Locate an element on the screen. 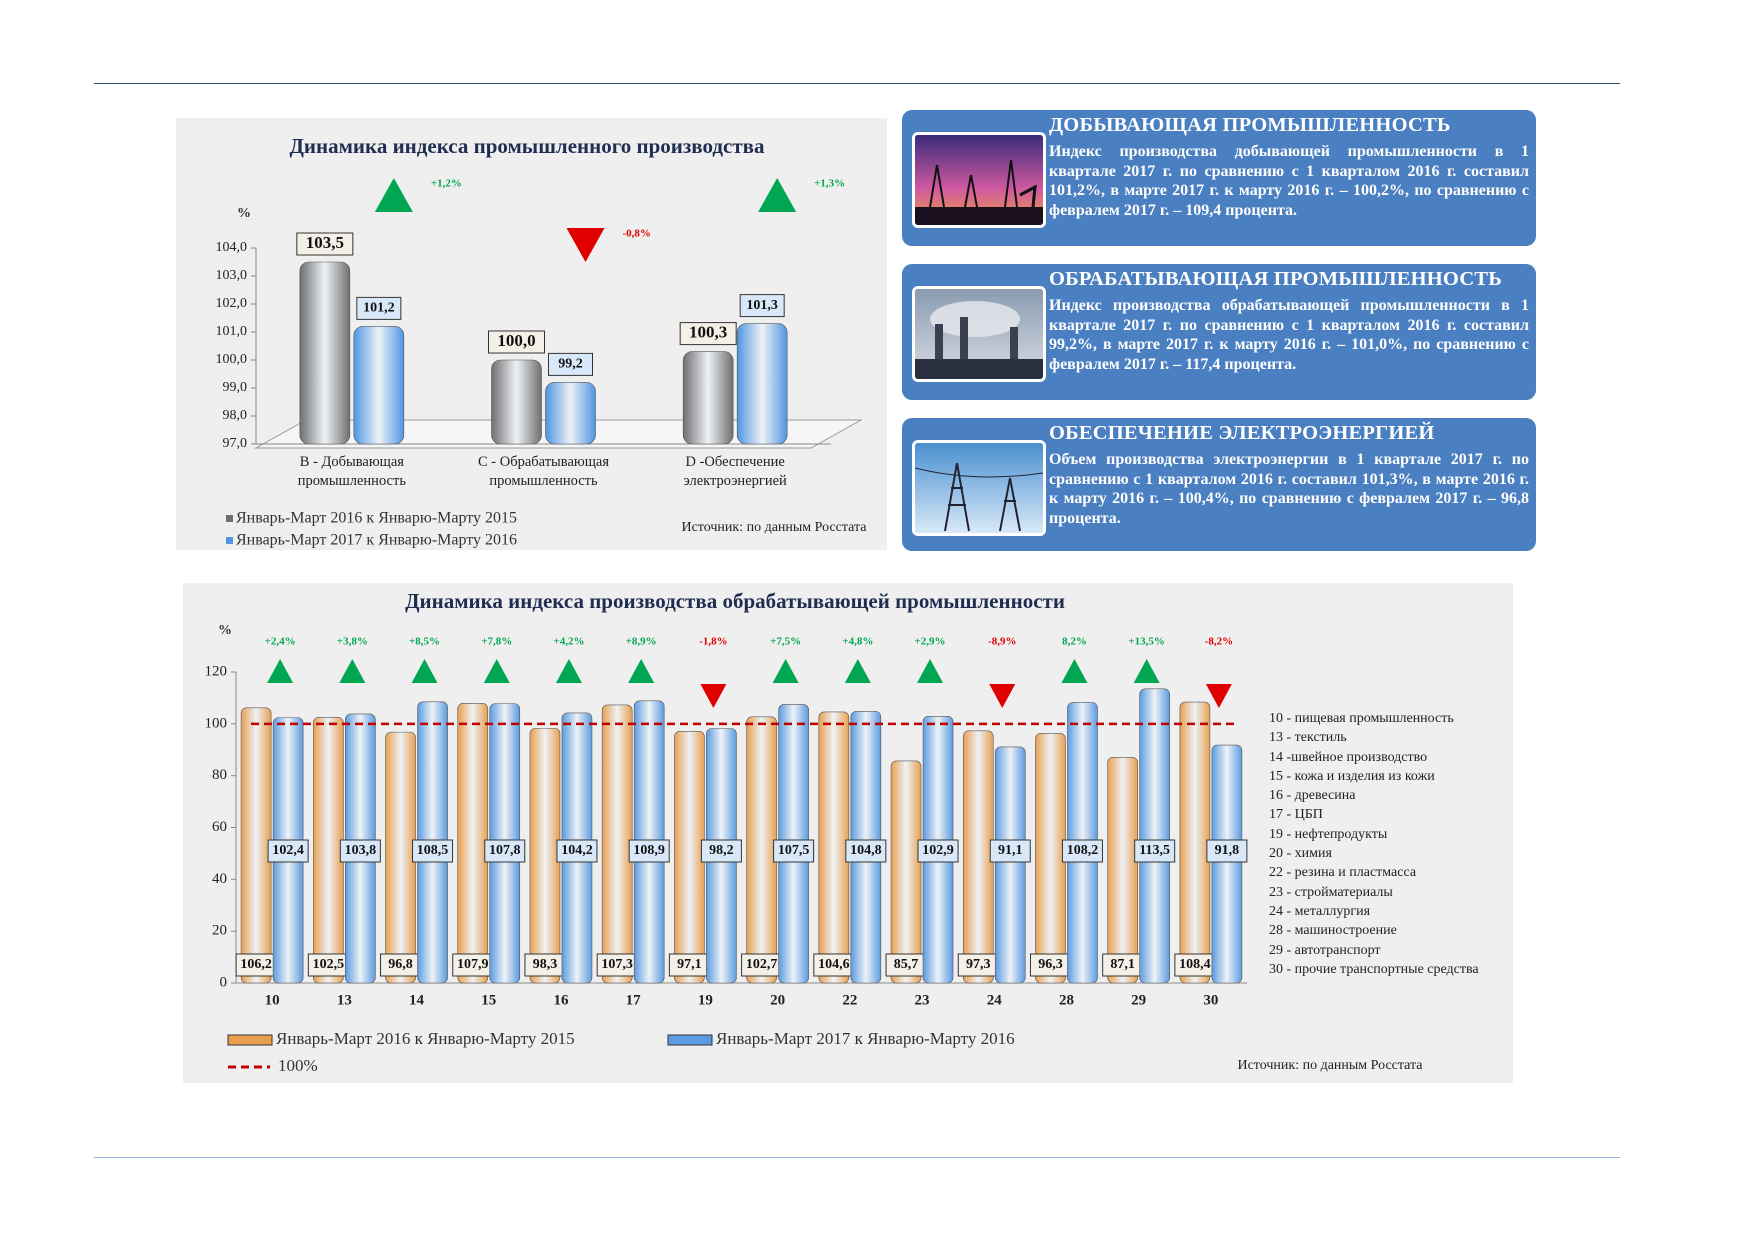 The width and height of the screenshot is (1752, 1239). value-label: 96,8 is located at coordinates (400, 964).